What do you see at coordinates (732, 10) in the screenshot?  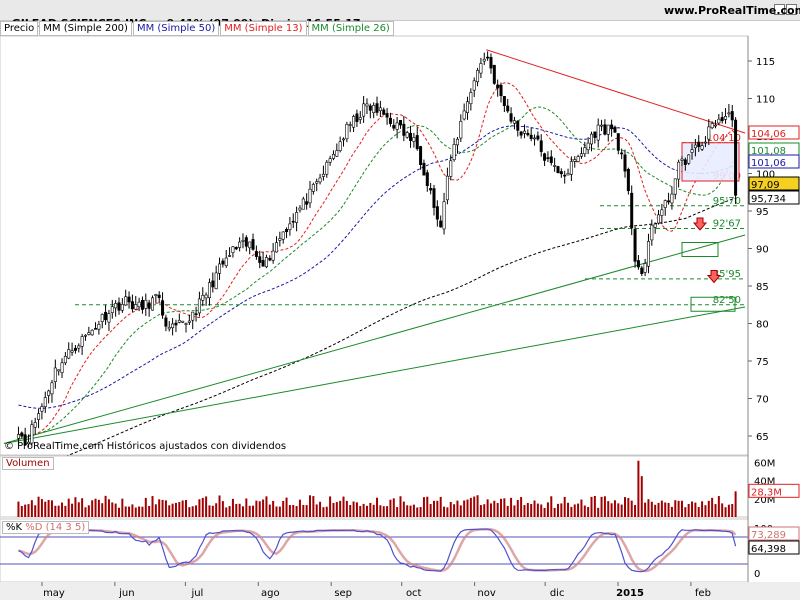 I see `site-link: www.ProRealTime.com` at bounding box center [732, 10].